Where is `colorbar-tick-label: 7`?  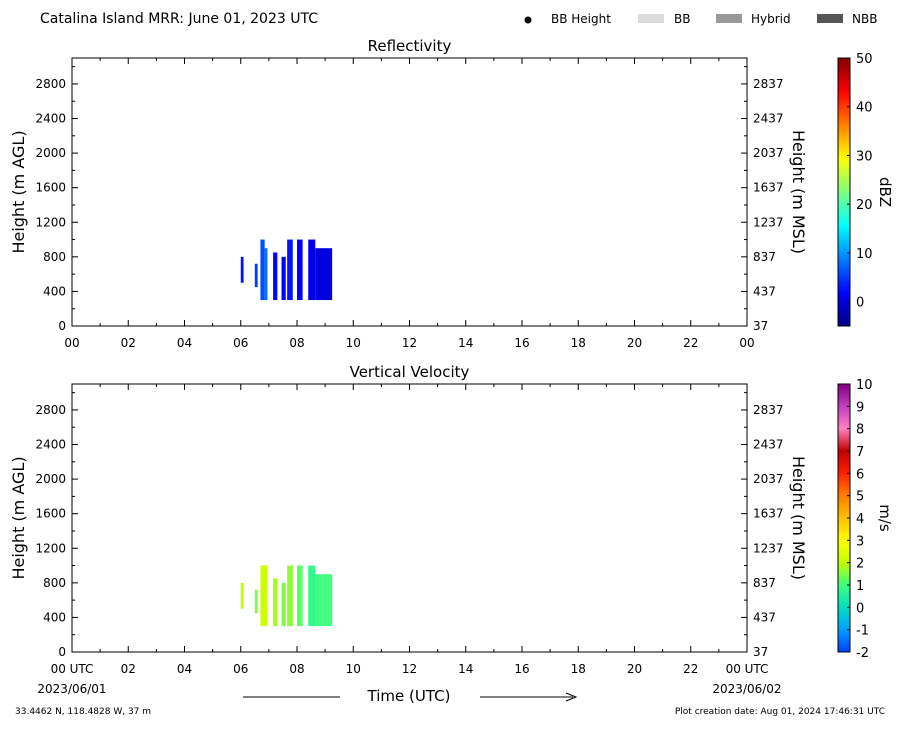
colorbar-tick-label: 7 is located at coordinates (860, 452).